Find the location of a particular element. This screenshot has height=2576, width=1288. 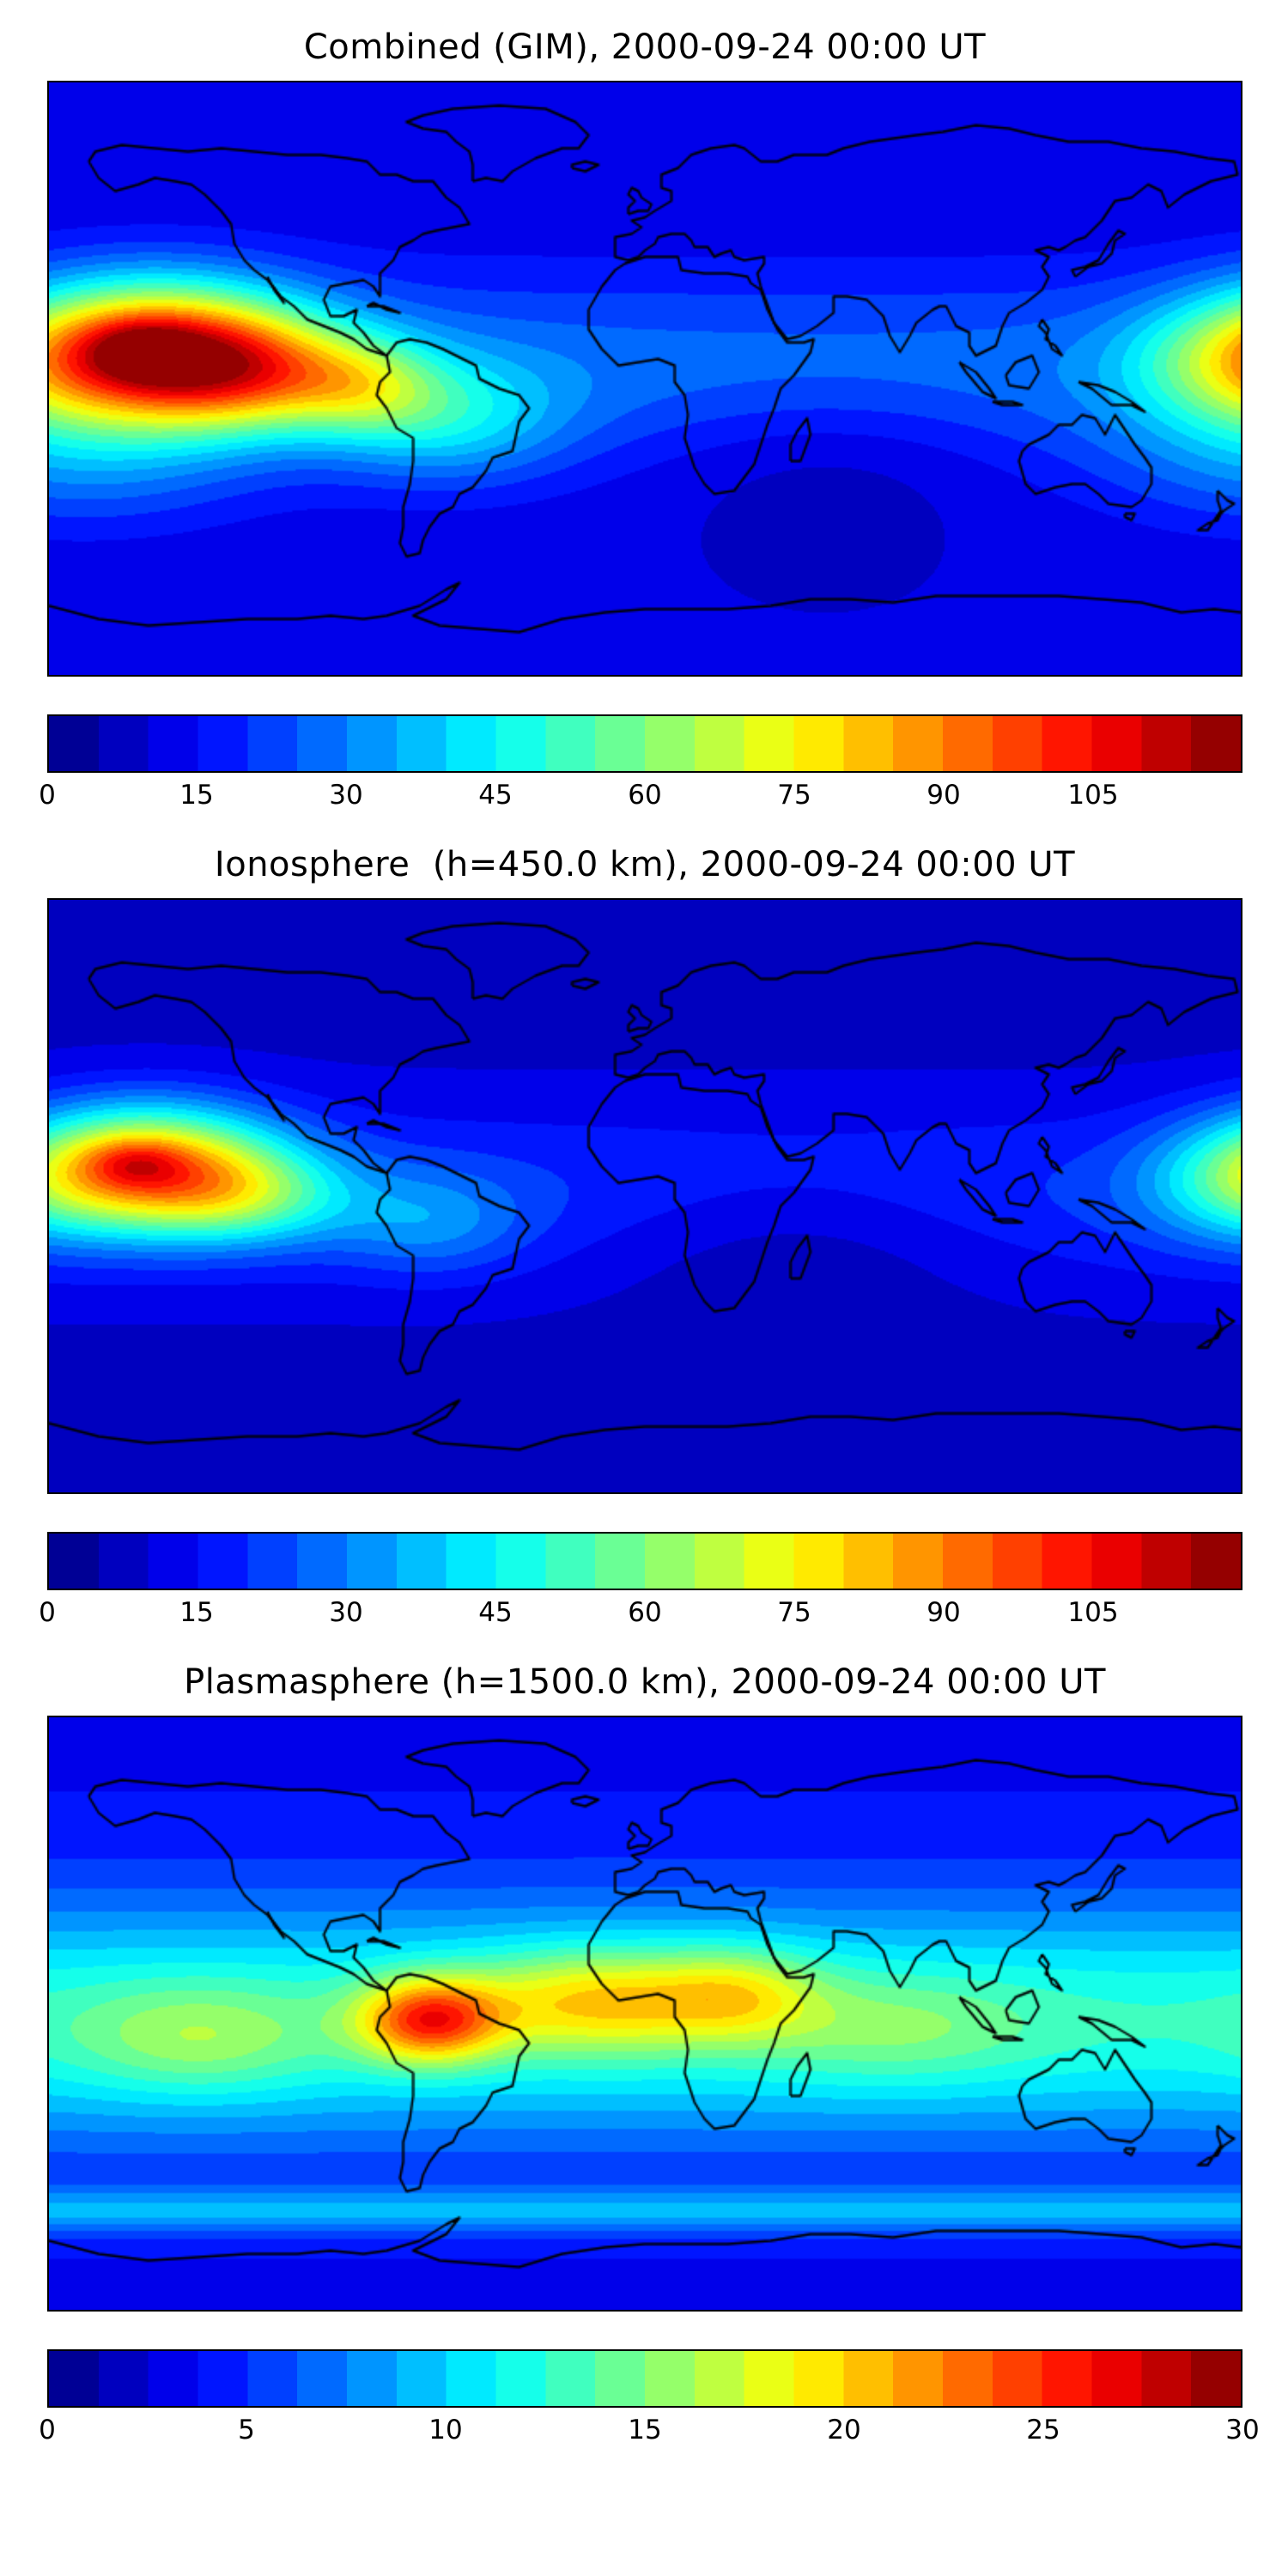

colorbar-ticks-plasmasphere: 0 5 10 15 20 25 30 is located at coordinates (649, 2435).